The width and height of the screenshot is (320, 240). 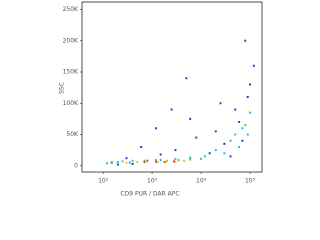 What do you see at coordinates (71, 72) in the screenshot?
I see `y-tick-label: 150K` at bounding box center [71, 72].